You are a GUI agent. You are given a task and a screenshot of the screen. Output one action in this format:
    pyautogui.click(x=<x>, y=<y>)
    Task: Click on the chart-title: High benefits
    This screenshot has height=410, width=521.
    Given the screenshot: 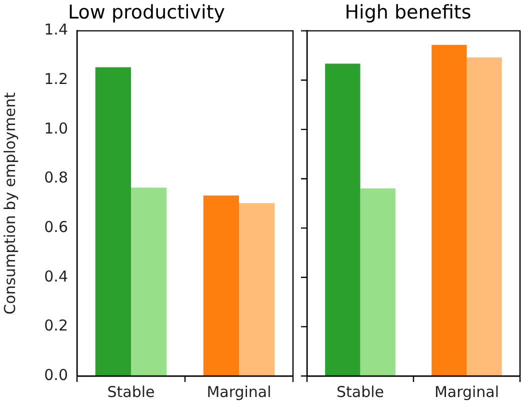 What is the action you would take?
    pyautogui.click(x=408, y=12)
    